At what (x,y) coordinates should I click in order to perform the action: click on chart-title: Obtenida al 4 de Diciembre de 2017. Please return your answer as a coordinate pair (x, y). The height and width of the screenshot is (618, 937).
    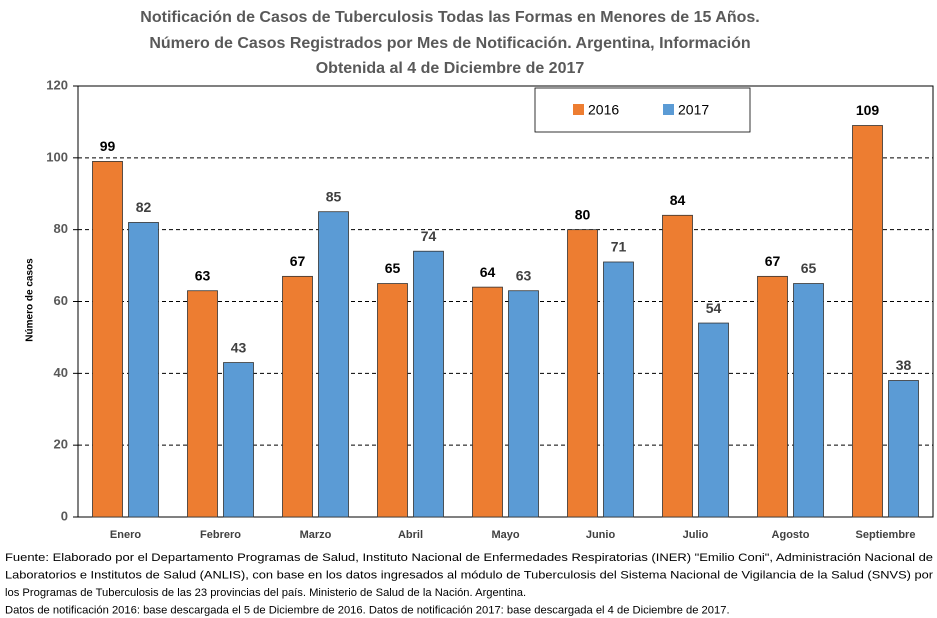
    Looking at the image, I should click on (450, 68).